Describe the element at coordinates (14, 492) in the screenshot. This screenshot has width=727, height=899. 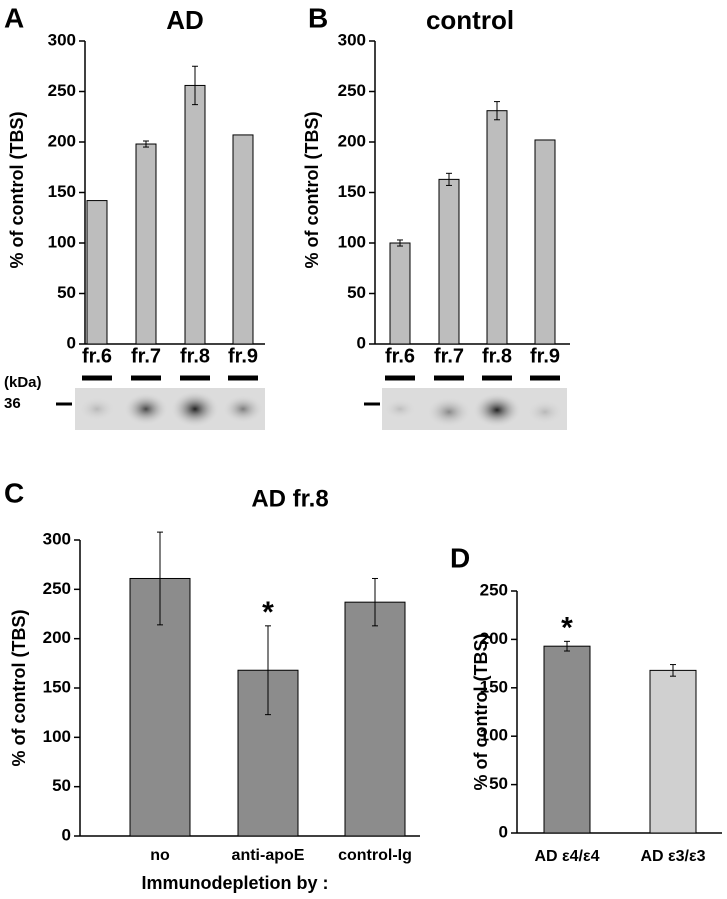
I see `panel-label: C` at that location.